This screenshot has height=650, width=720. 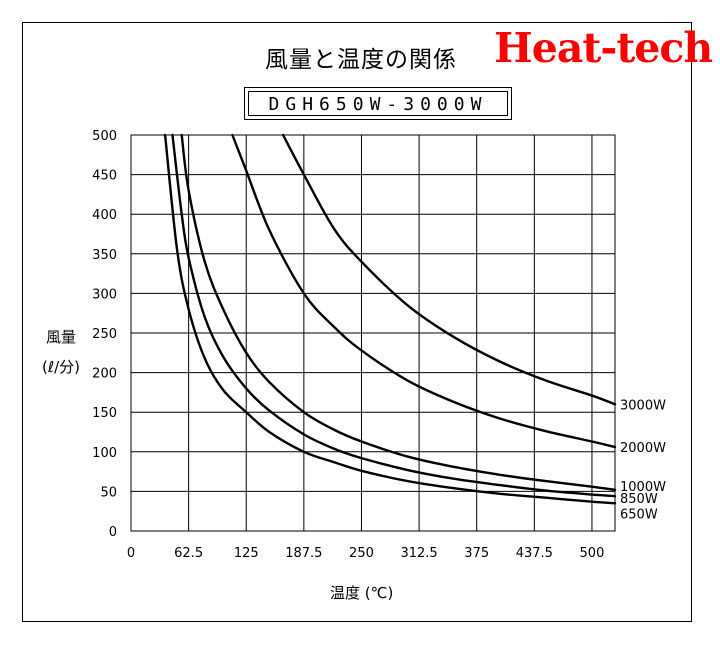 I want to click on chart-title: 風量と温度の関係, so click(x=361, y=60).